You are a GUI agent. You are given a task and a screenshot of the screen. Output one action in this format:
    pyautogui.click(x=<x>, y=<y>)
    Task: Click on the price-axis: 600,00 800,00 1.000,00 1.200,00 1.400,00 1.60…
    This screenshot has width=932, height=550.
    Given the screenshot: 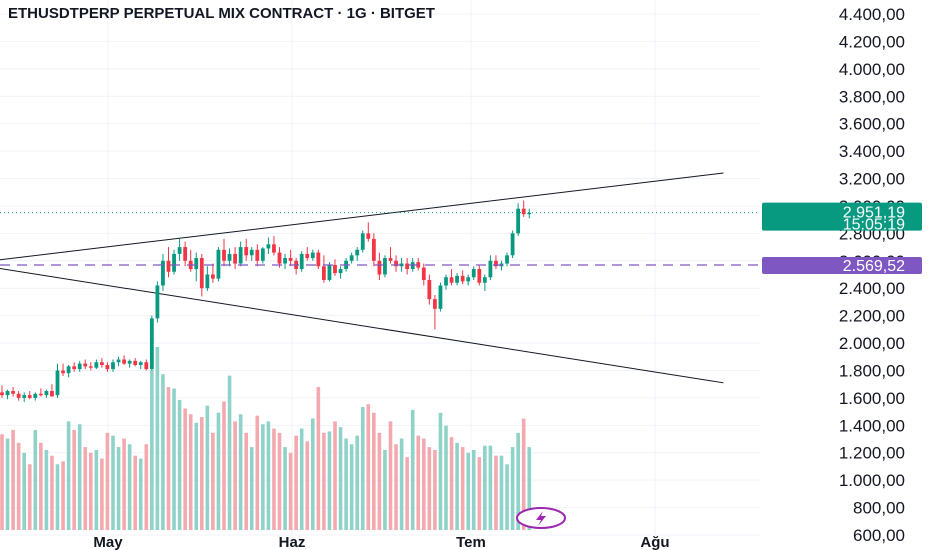 What is the action you would take?
    pyautogui.click(x=872, y=275)
    